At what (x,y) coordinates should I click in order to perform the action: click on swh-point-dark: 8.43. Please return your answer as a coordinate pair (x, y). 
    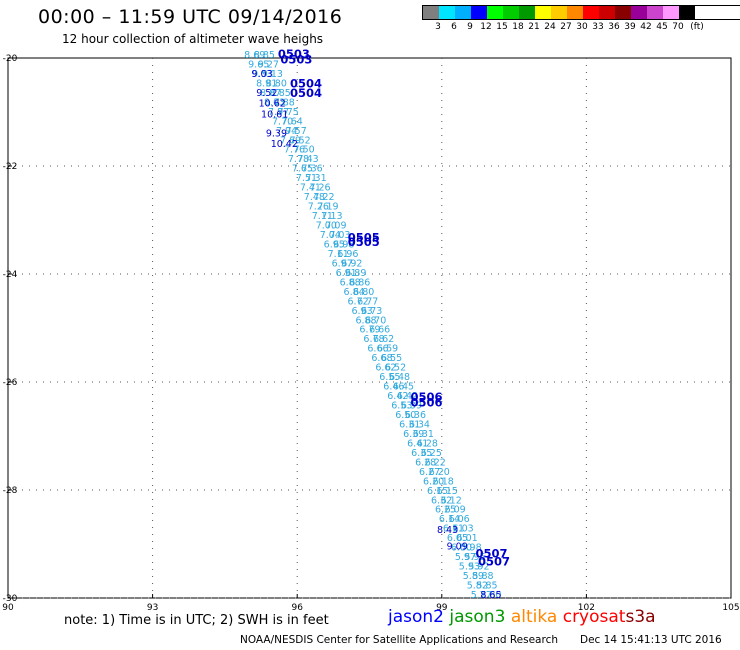
    Looking at the image, I should click on (447, 530).